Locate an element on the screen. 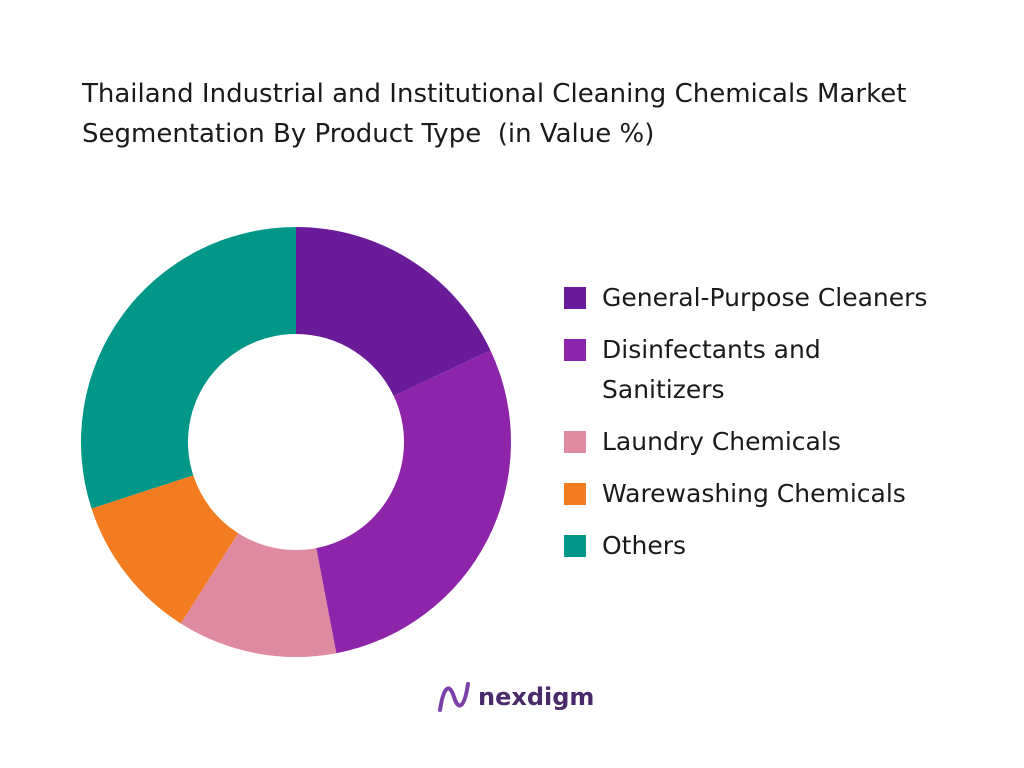 The height and width of the screenshot is (768, 1024). legend-item: Laundry Chemicals is located at coordinates (790, 442).